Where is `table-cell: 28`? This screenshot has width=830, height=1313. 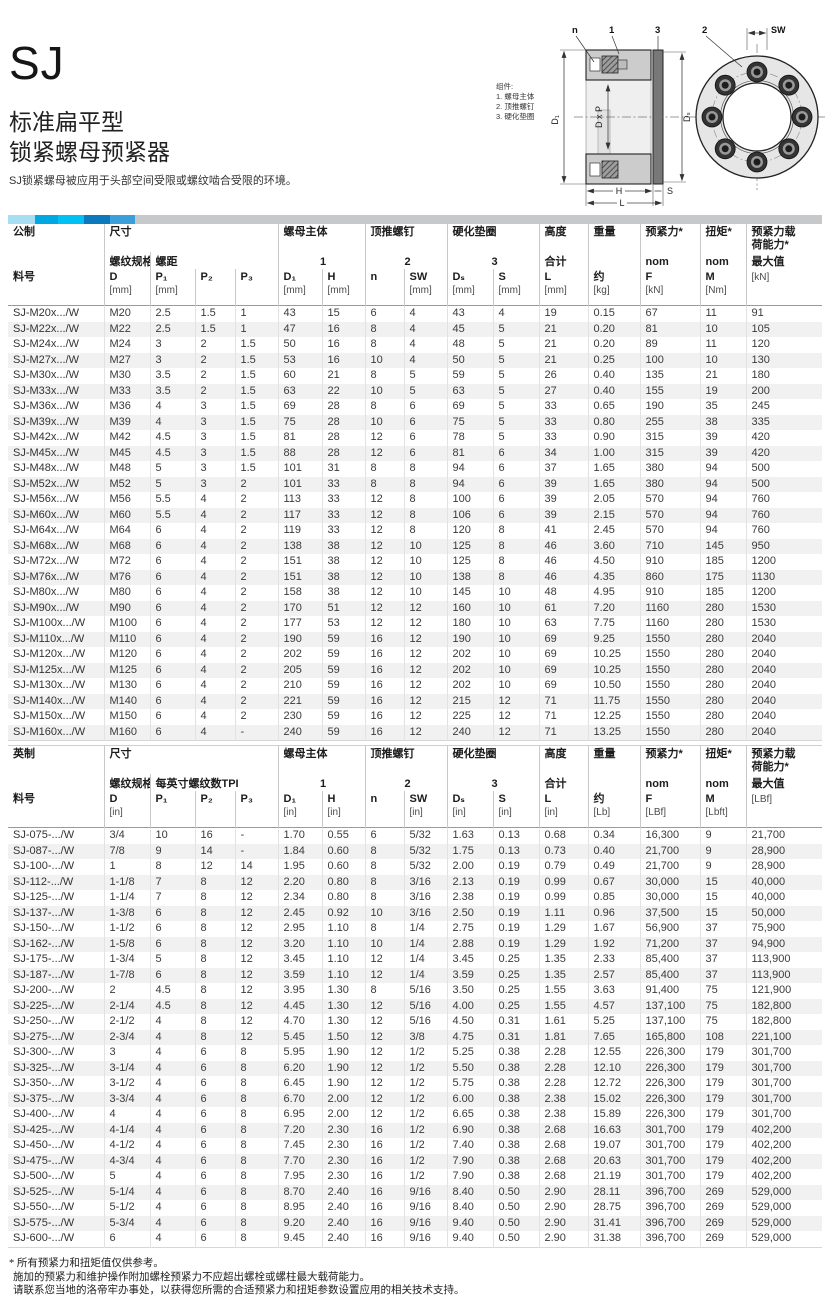 table-cell: 28 is located at coordinates (343, 438).